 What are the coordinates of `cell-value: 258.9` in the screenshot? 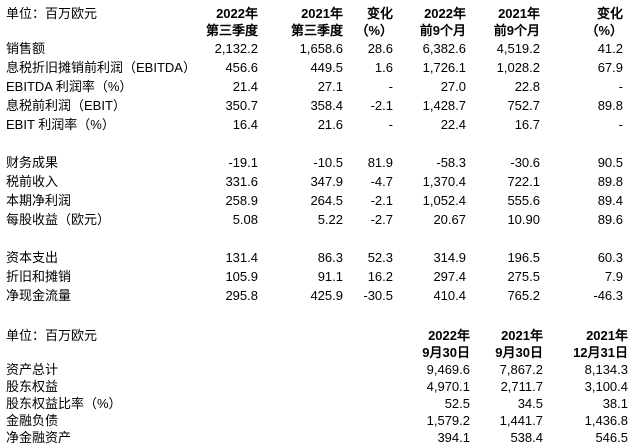 It's located at (241, 200).